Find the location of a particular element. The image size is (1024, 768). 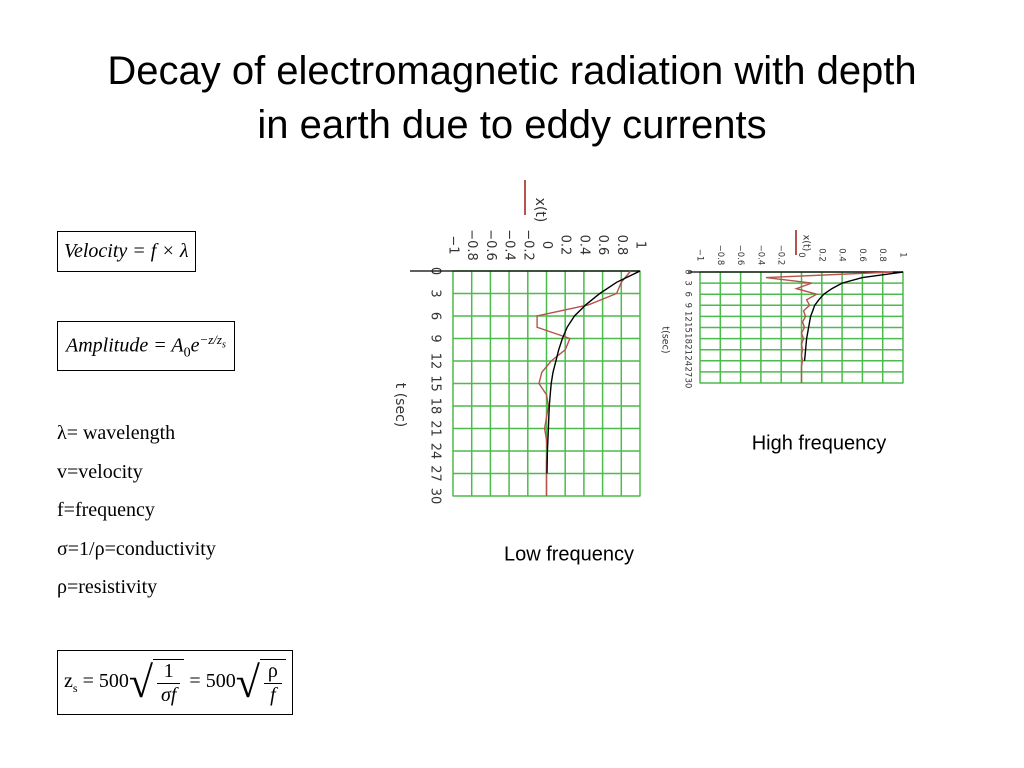

definition: λ= wavelength is located at coordinates (116, 433).